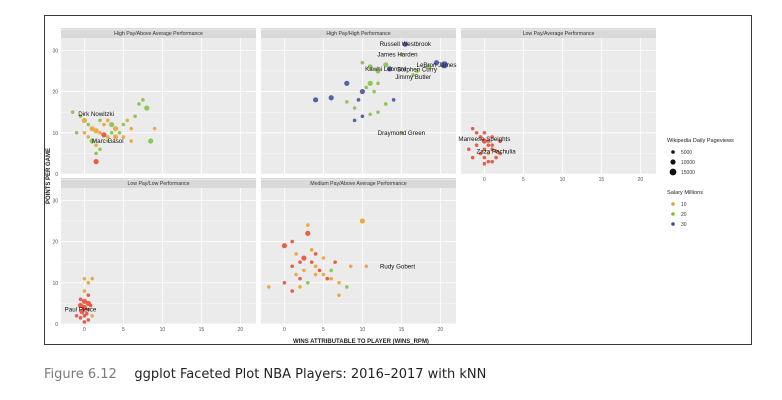 The image size is (782, 400). Describe the element at coordinates (49, 176) in the screenshot. I see `y-axis-title: POINTS PER GAME` at that location.